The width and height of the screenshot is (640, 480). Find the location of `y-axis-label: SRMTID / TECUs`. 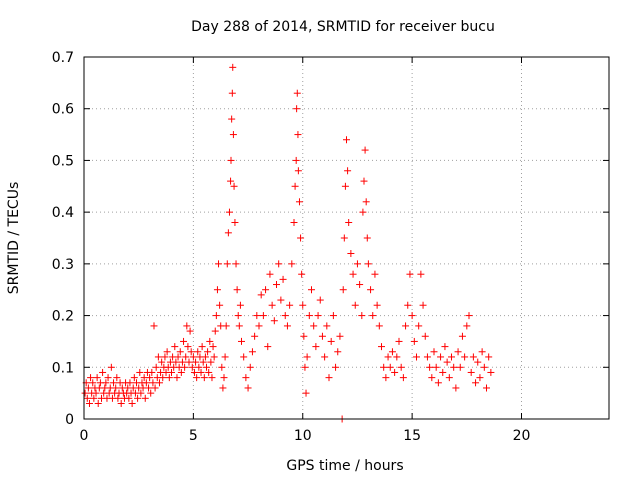

y-axis-label: SRMTID / TECUs is located at coordinates (14, 238).